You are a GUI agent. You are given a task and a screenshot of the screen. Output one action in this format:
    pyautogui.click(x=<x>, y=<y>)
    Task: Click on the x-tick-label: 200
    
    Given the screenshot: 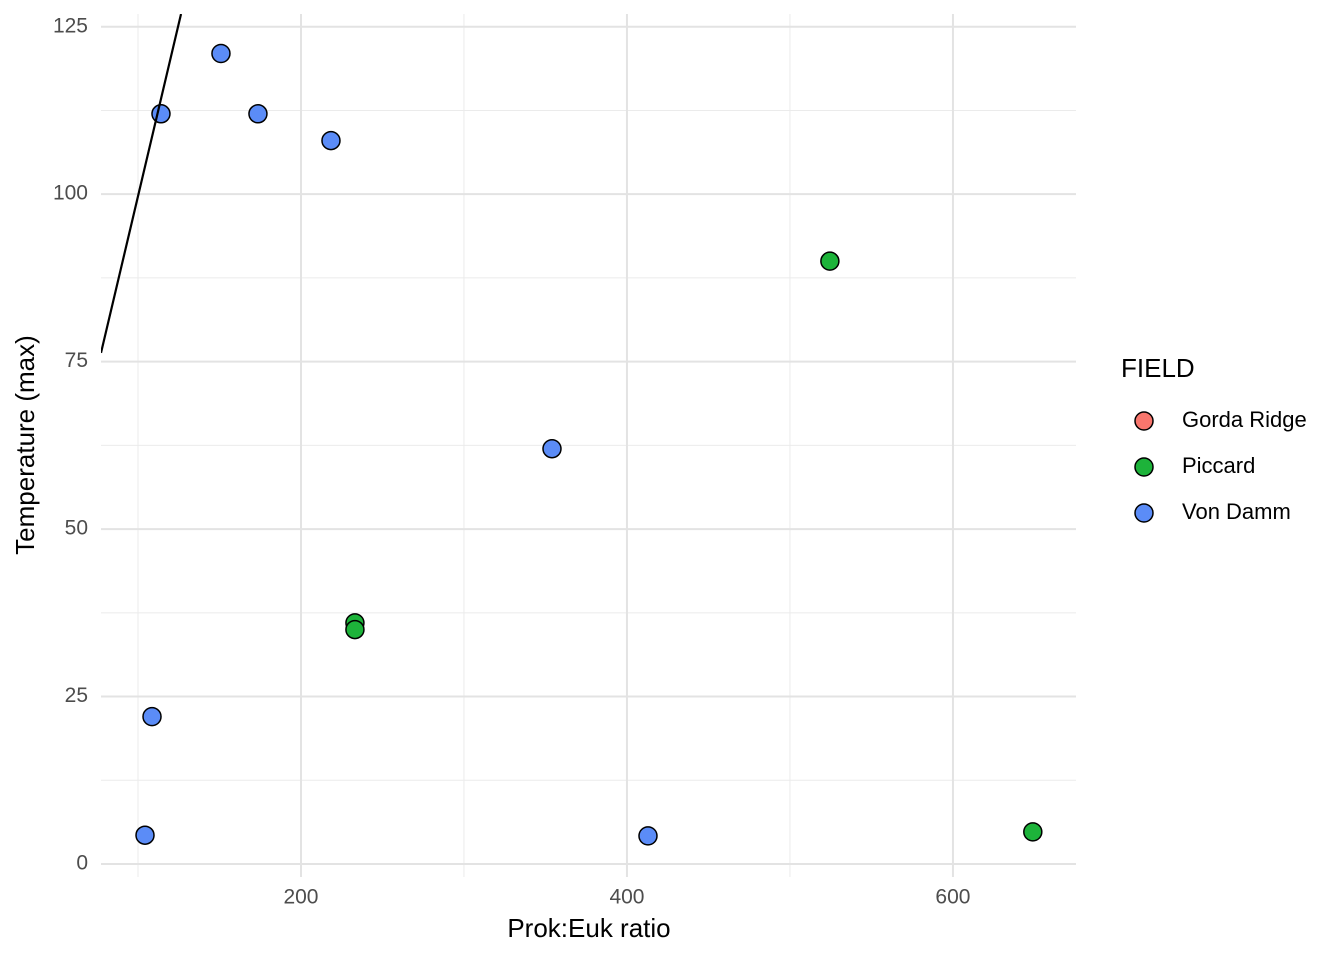 What is the action you would take?
    pyautogui.click(x=300, y=897)
    